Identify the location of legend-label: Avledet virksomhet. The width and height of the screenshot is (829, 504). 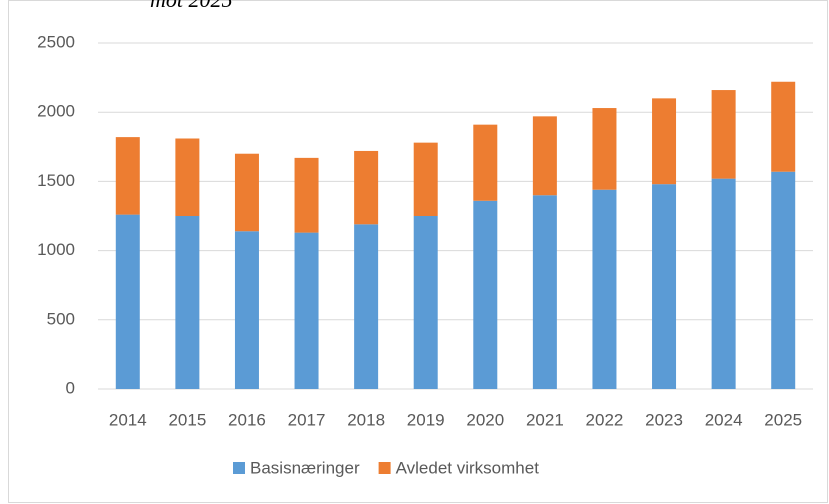
(468, 467).